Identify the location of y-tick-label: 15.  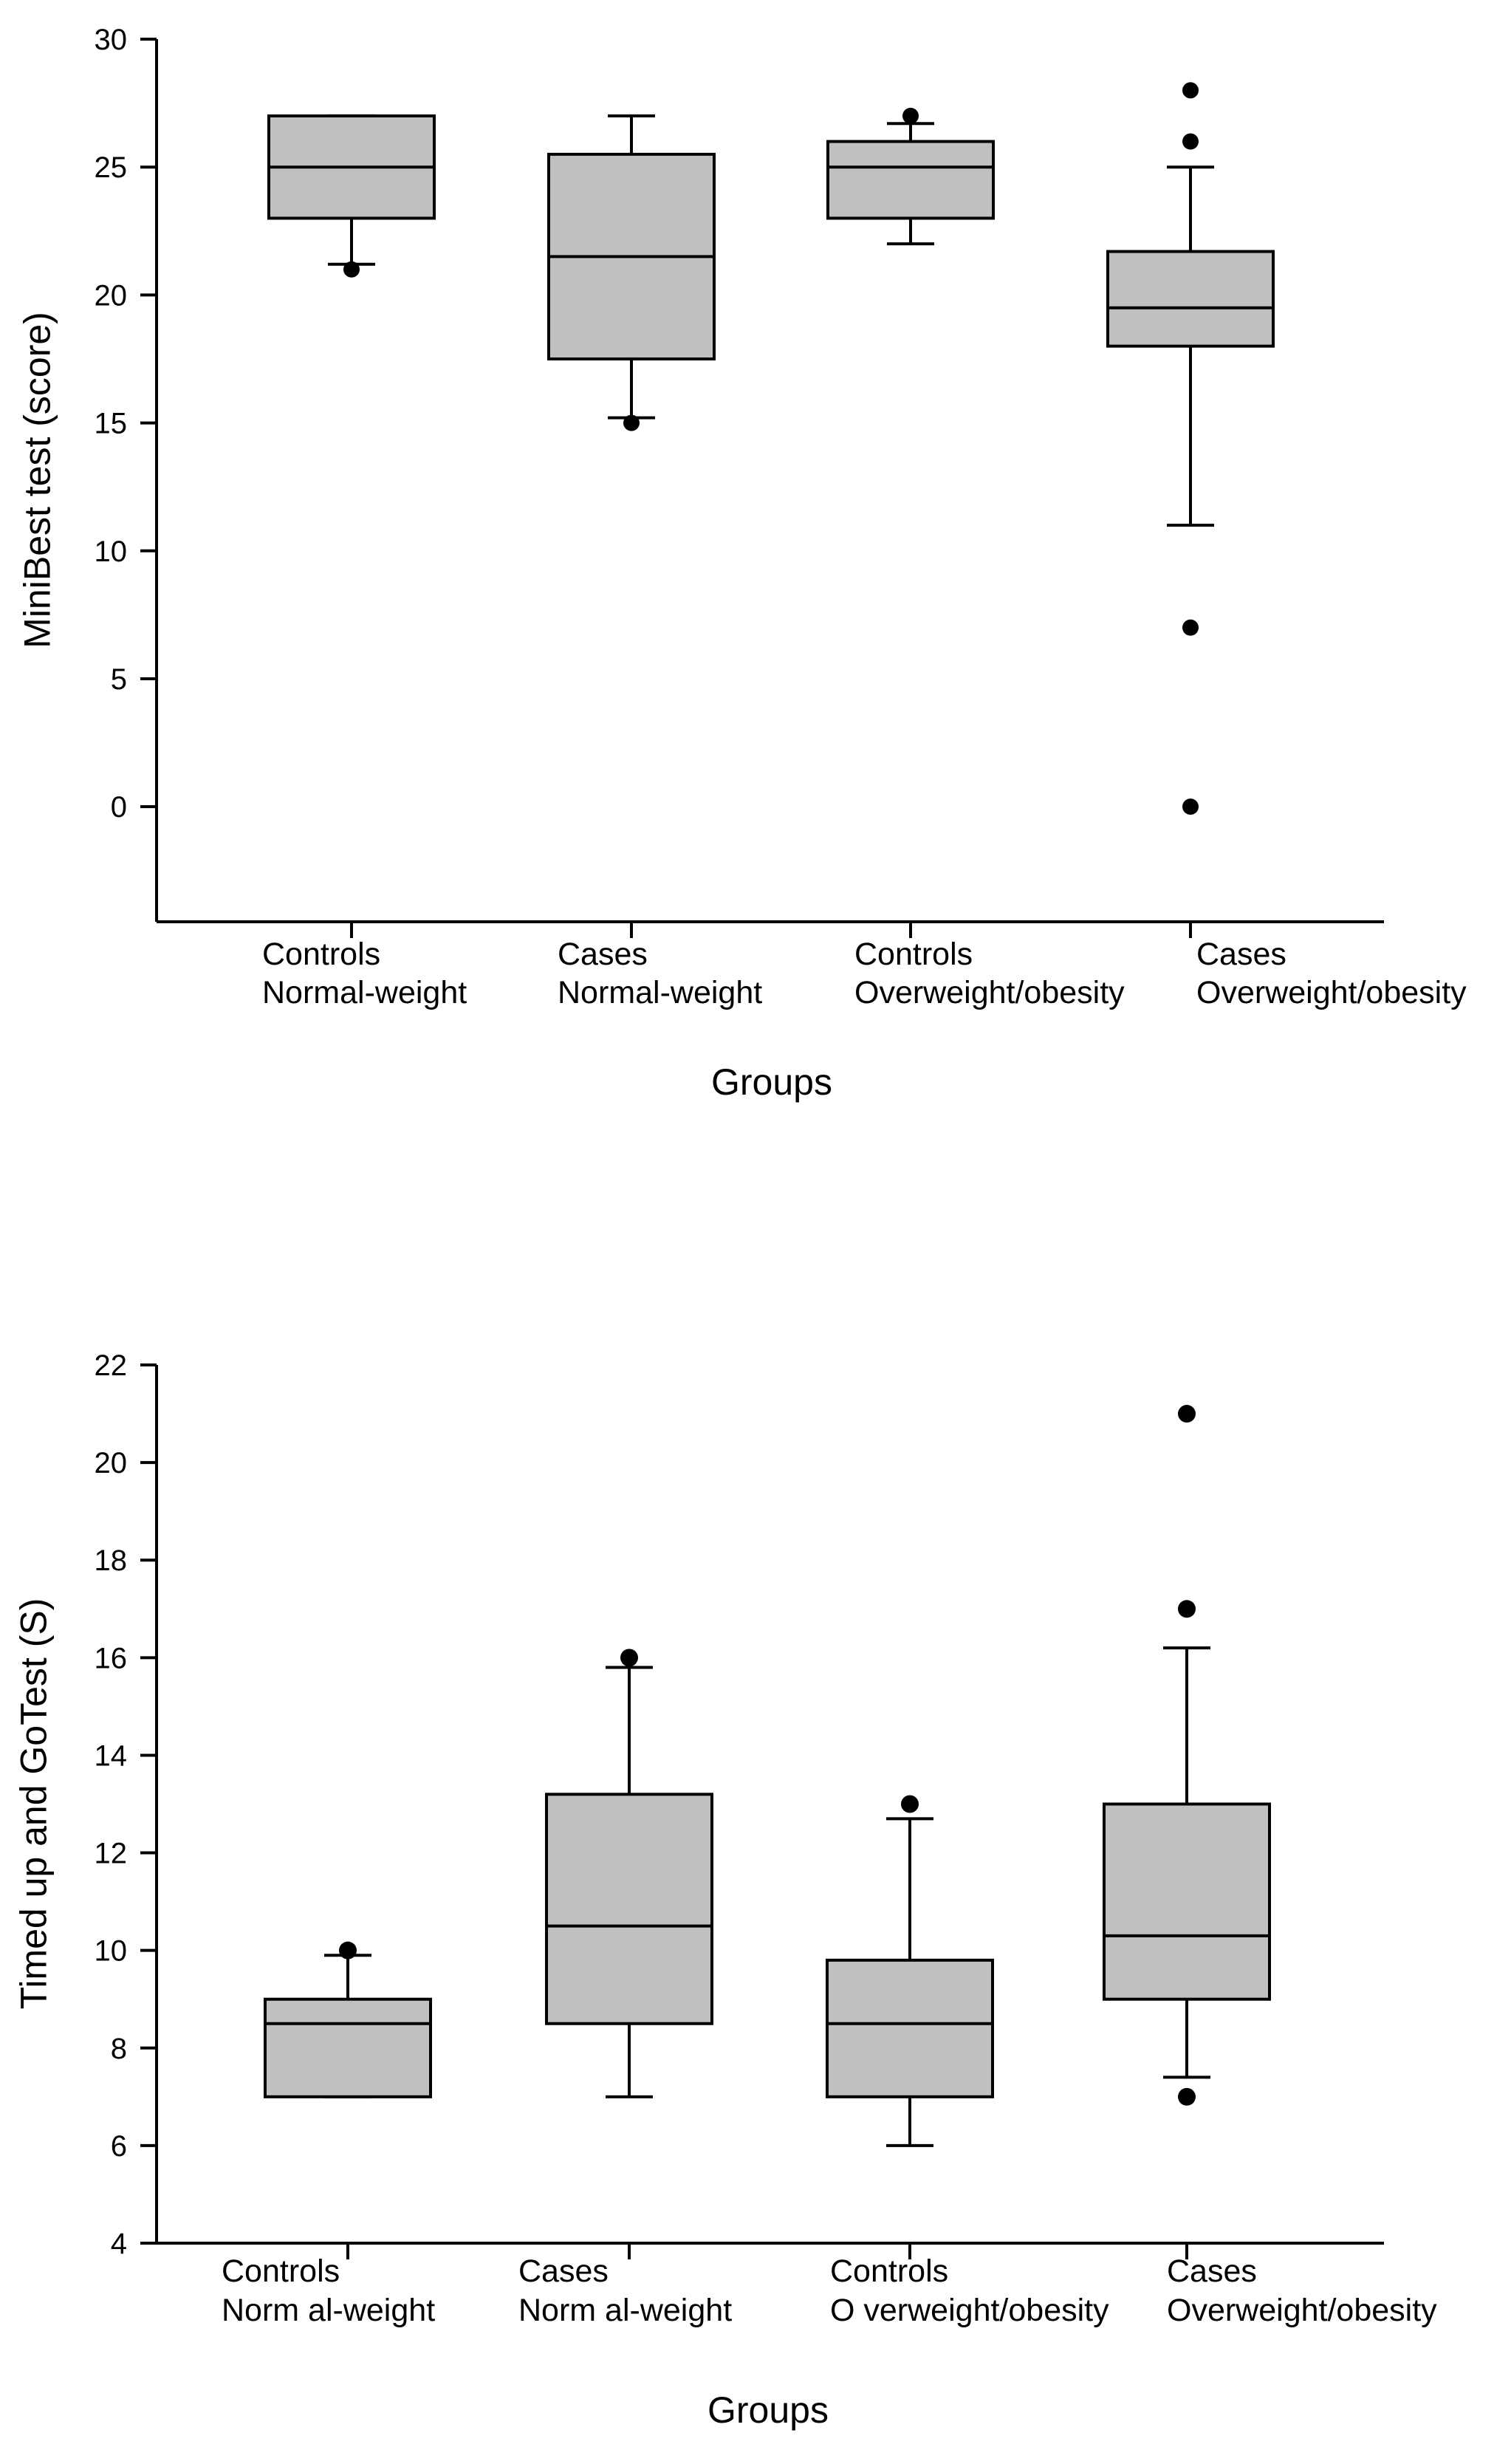
(111, 424).